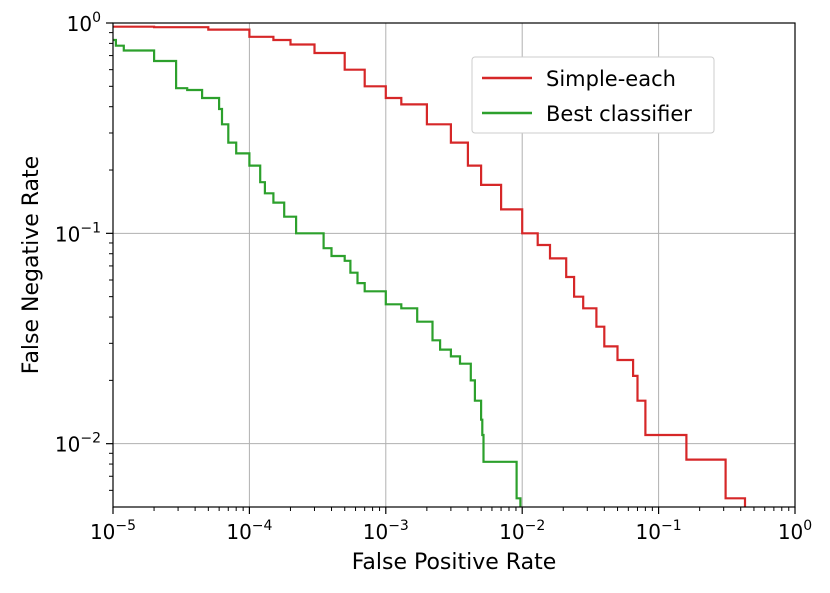 The height and width of the screenshot is (593, 830). I want to click on x-tick-label: 10⁰, so click(795, 531).